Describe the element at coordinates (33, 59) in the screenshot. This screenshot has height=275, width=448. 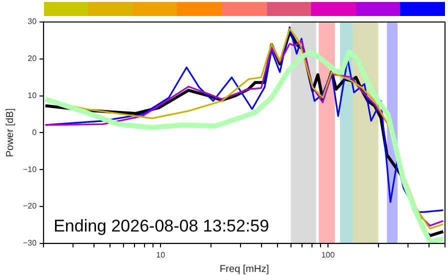
I see `y-tick-label: 20` at that location.